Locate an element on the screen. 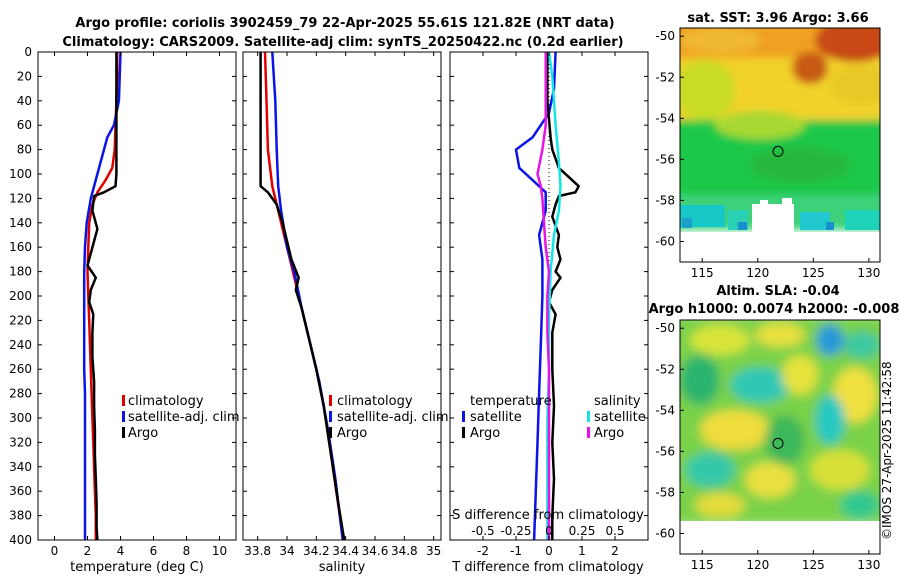 The height and width of the screenshot is (580, 900). legend-climatology-swatch is located at coordinates (123, 400).